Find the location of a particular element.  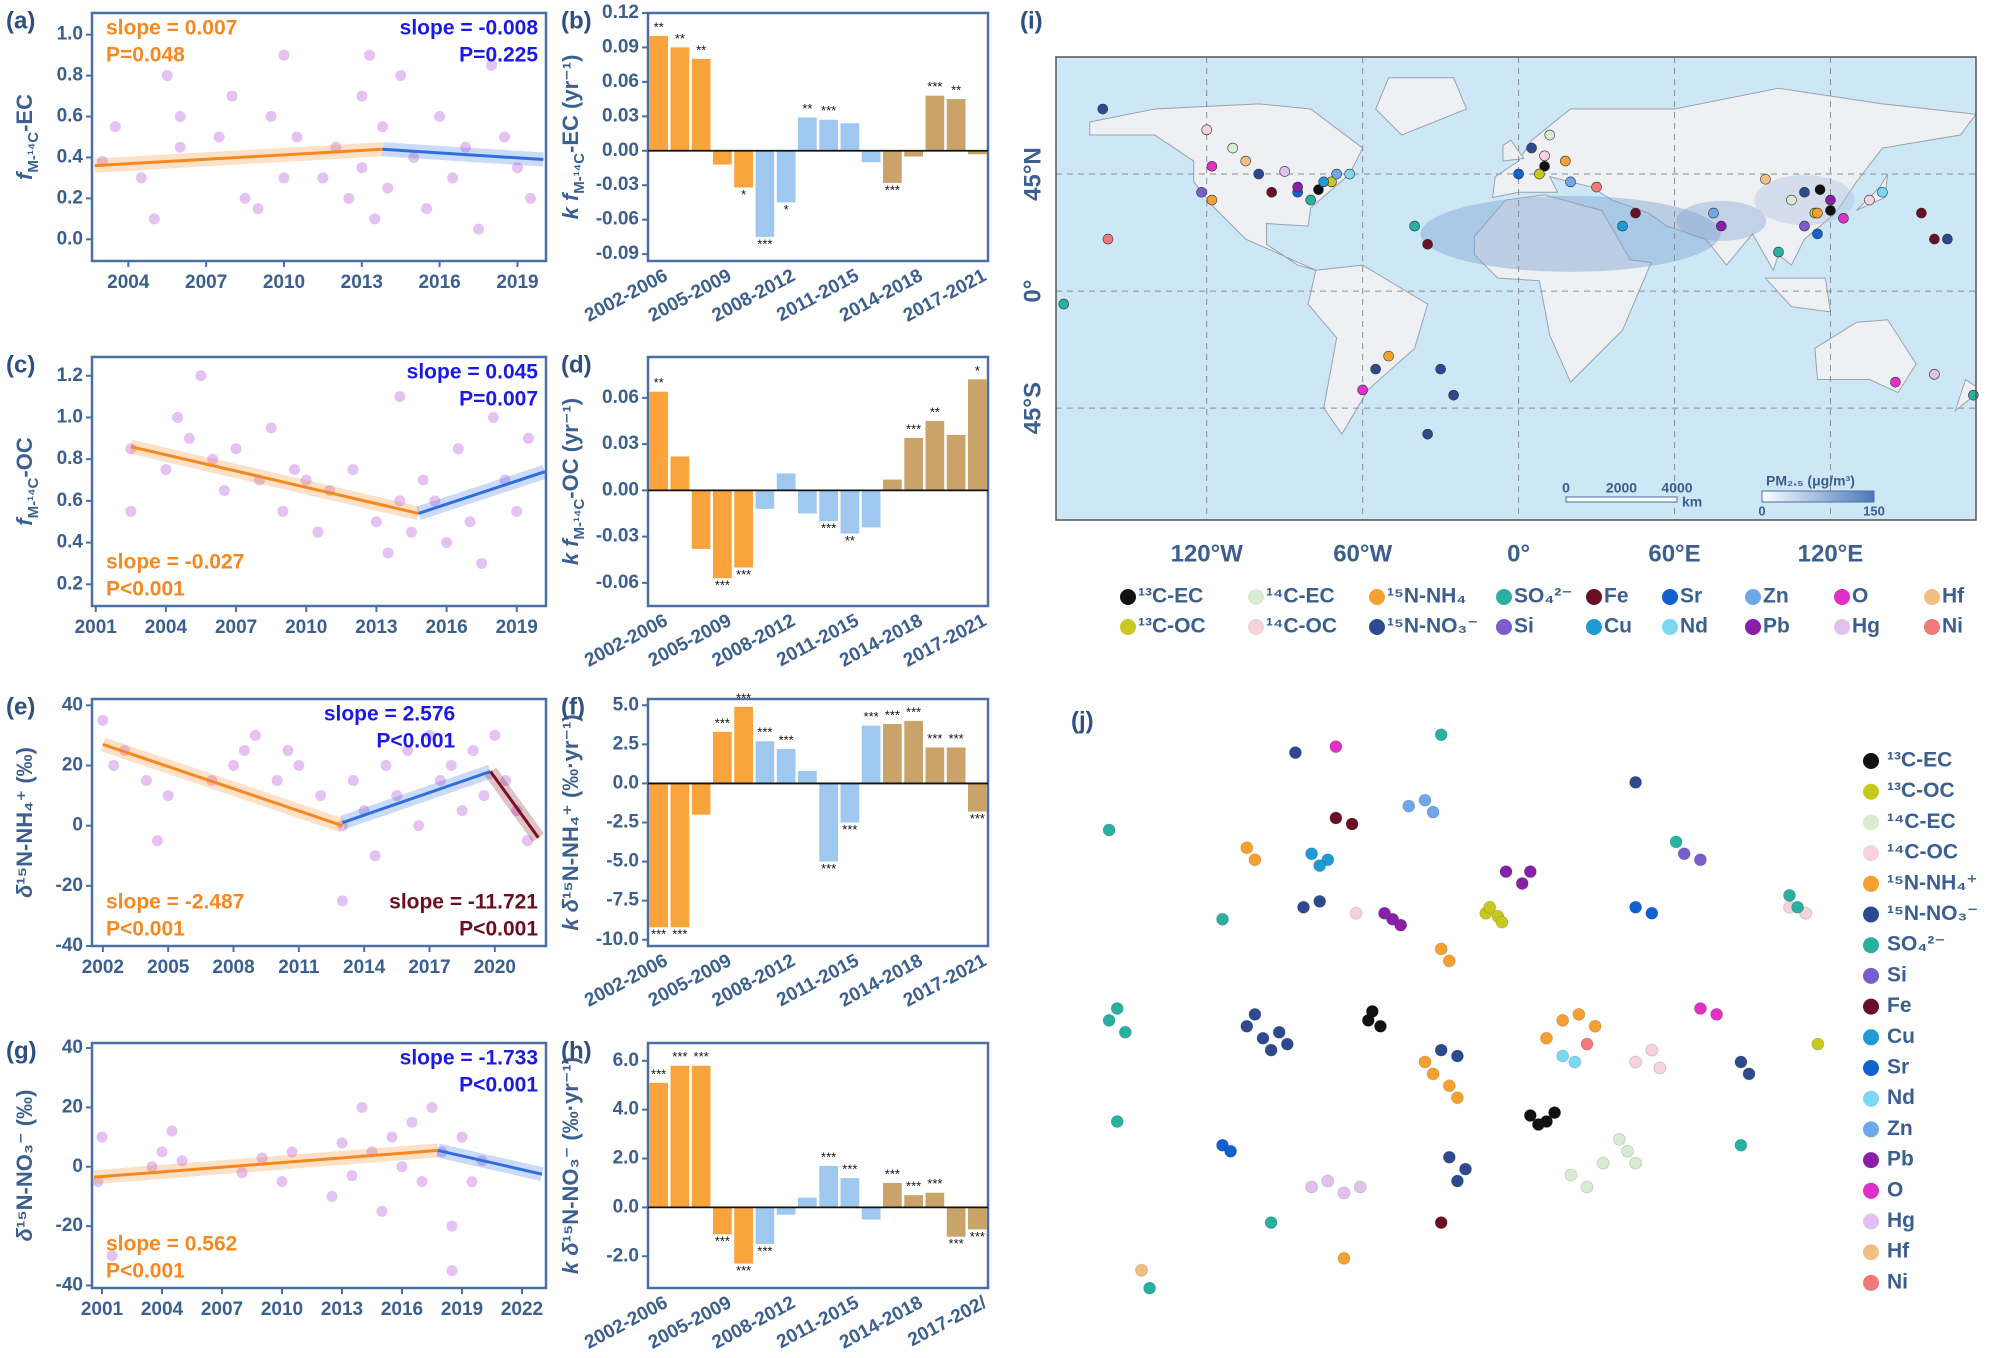

y-tick-label: 0.06 is located at coordinates (620, 81).